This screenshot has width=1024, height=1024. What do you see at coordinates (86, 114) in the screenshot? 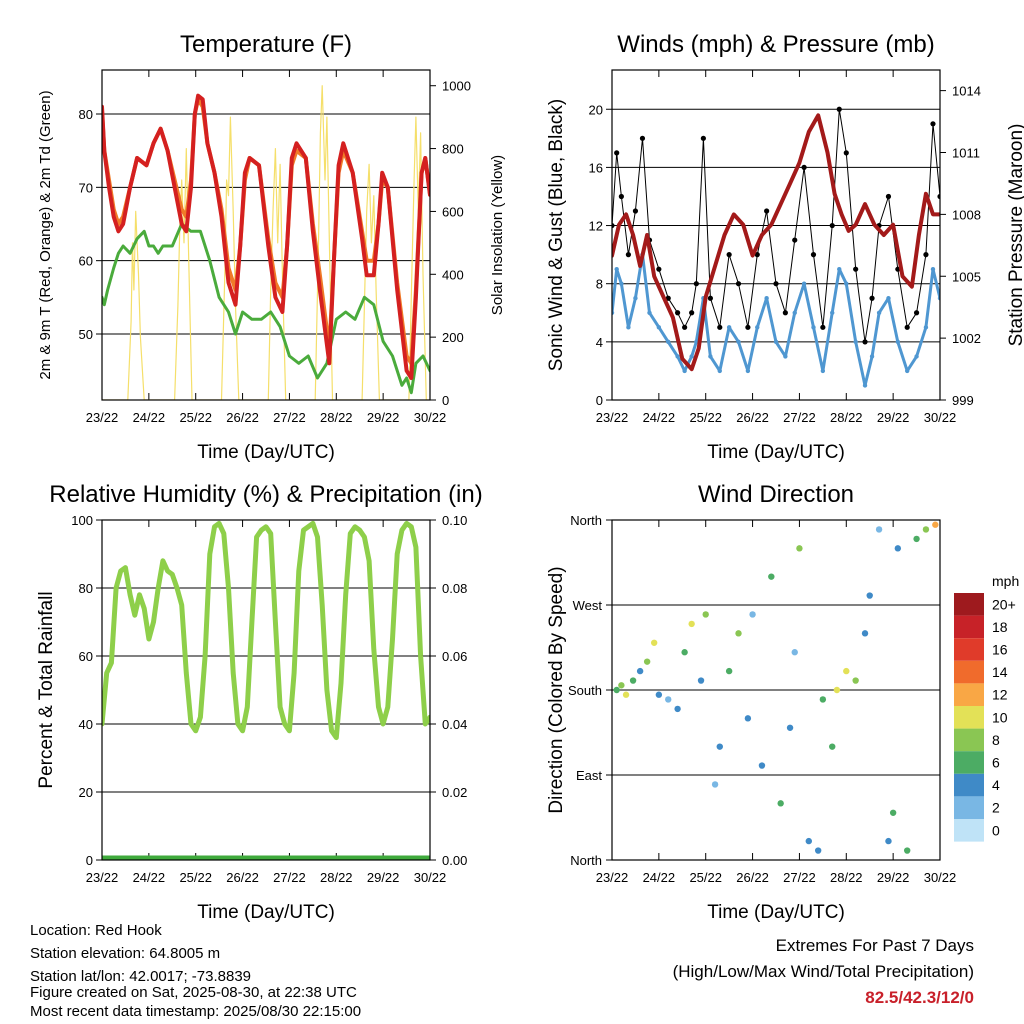
I see `y-tick-label: 80` at bounding box center [86, 114].